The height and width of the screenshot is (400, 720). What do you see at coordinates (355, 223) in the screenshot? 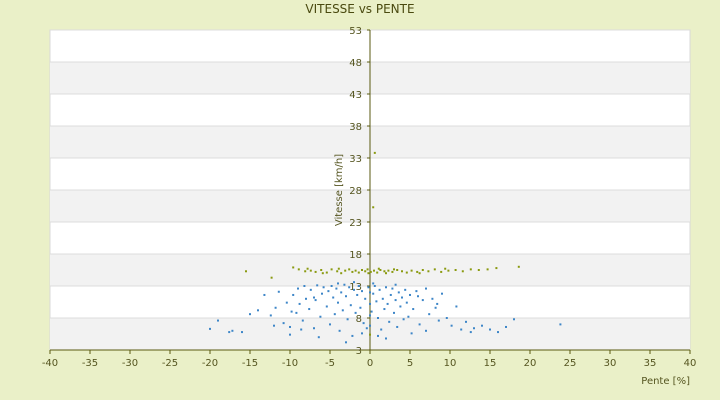
I see `y-tick-label: 23` at bounding box center [355, 223].